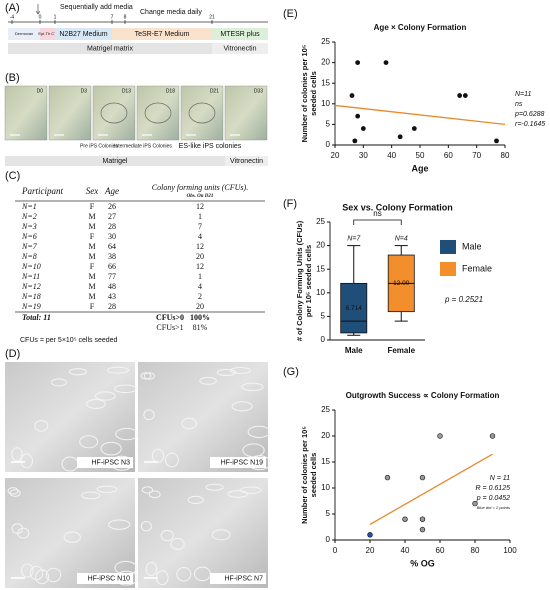  What do you see at coordinates (29, 226) in the screenshot?
I see `table-cell: N=3` at bounding box center [29, 226].